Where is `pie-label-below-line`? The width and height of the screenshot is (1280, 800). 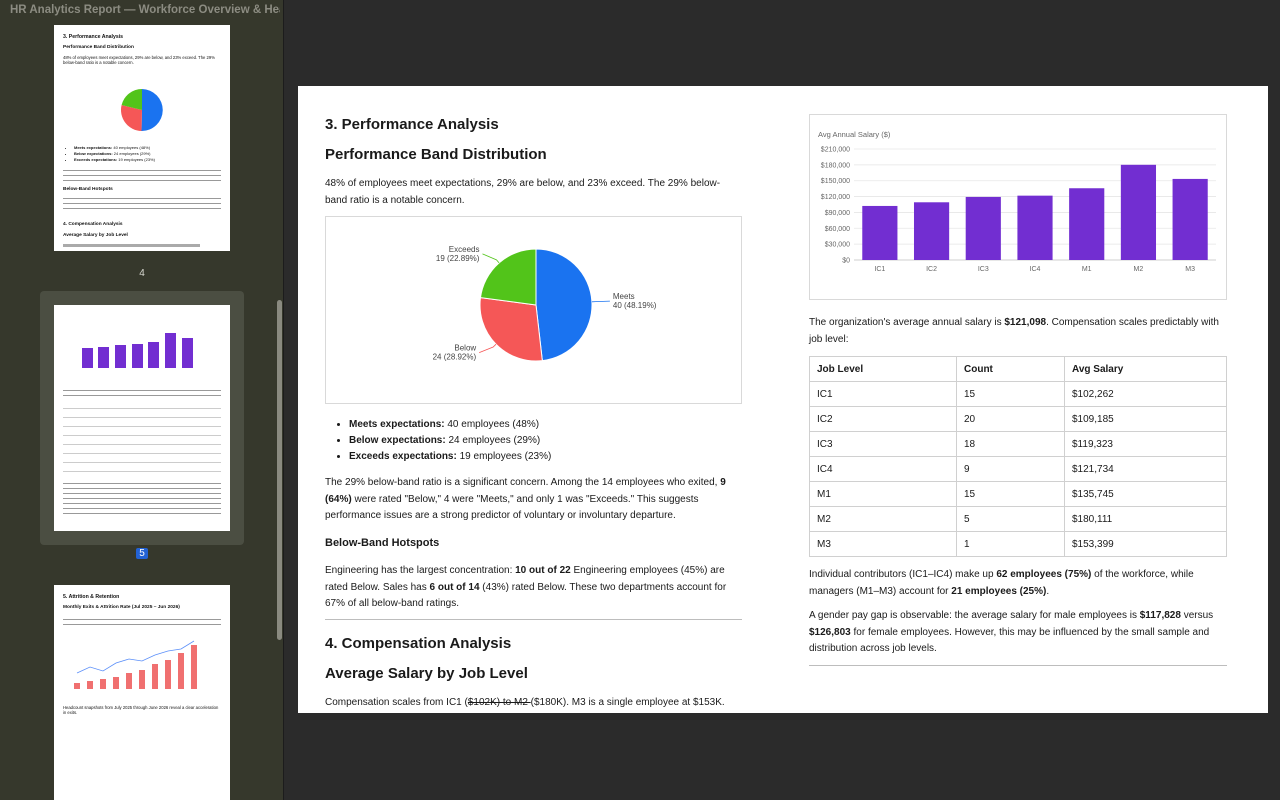 pie-label-below-line is located at coordinates (488, 348).